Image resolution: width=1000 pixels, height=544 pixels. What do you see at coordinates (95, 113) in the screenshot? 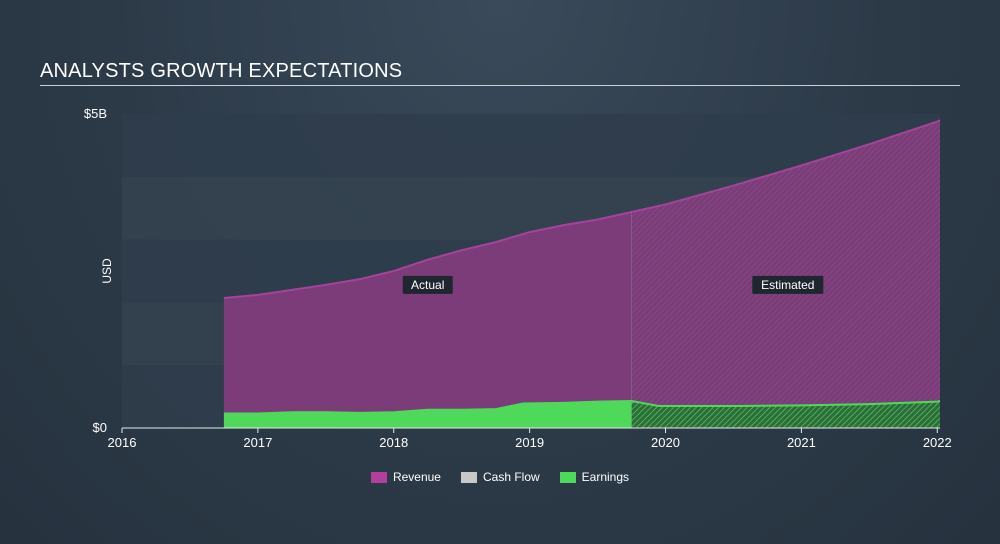
I see `y-tick-label: $5B` at bounding box center [95, 113].